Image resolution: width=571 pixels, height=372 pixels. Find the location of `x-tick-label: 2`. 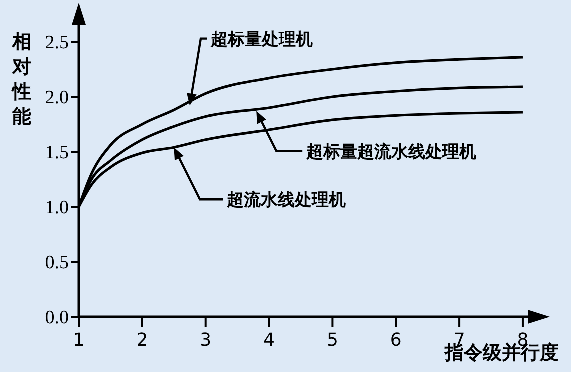

x-tick-label: 2 is located at coordinates (142, 340).